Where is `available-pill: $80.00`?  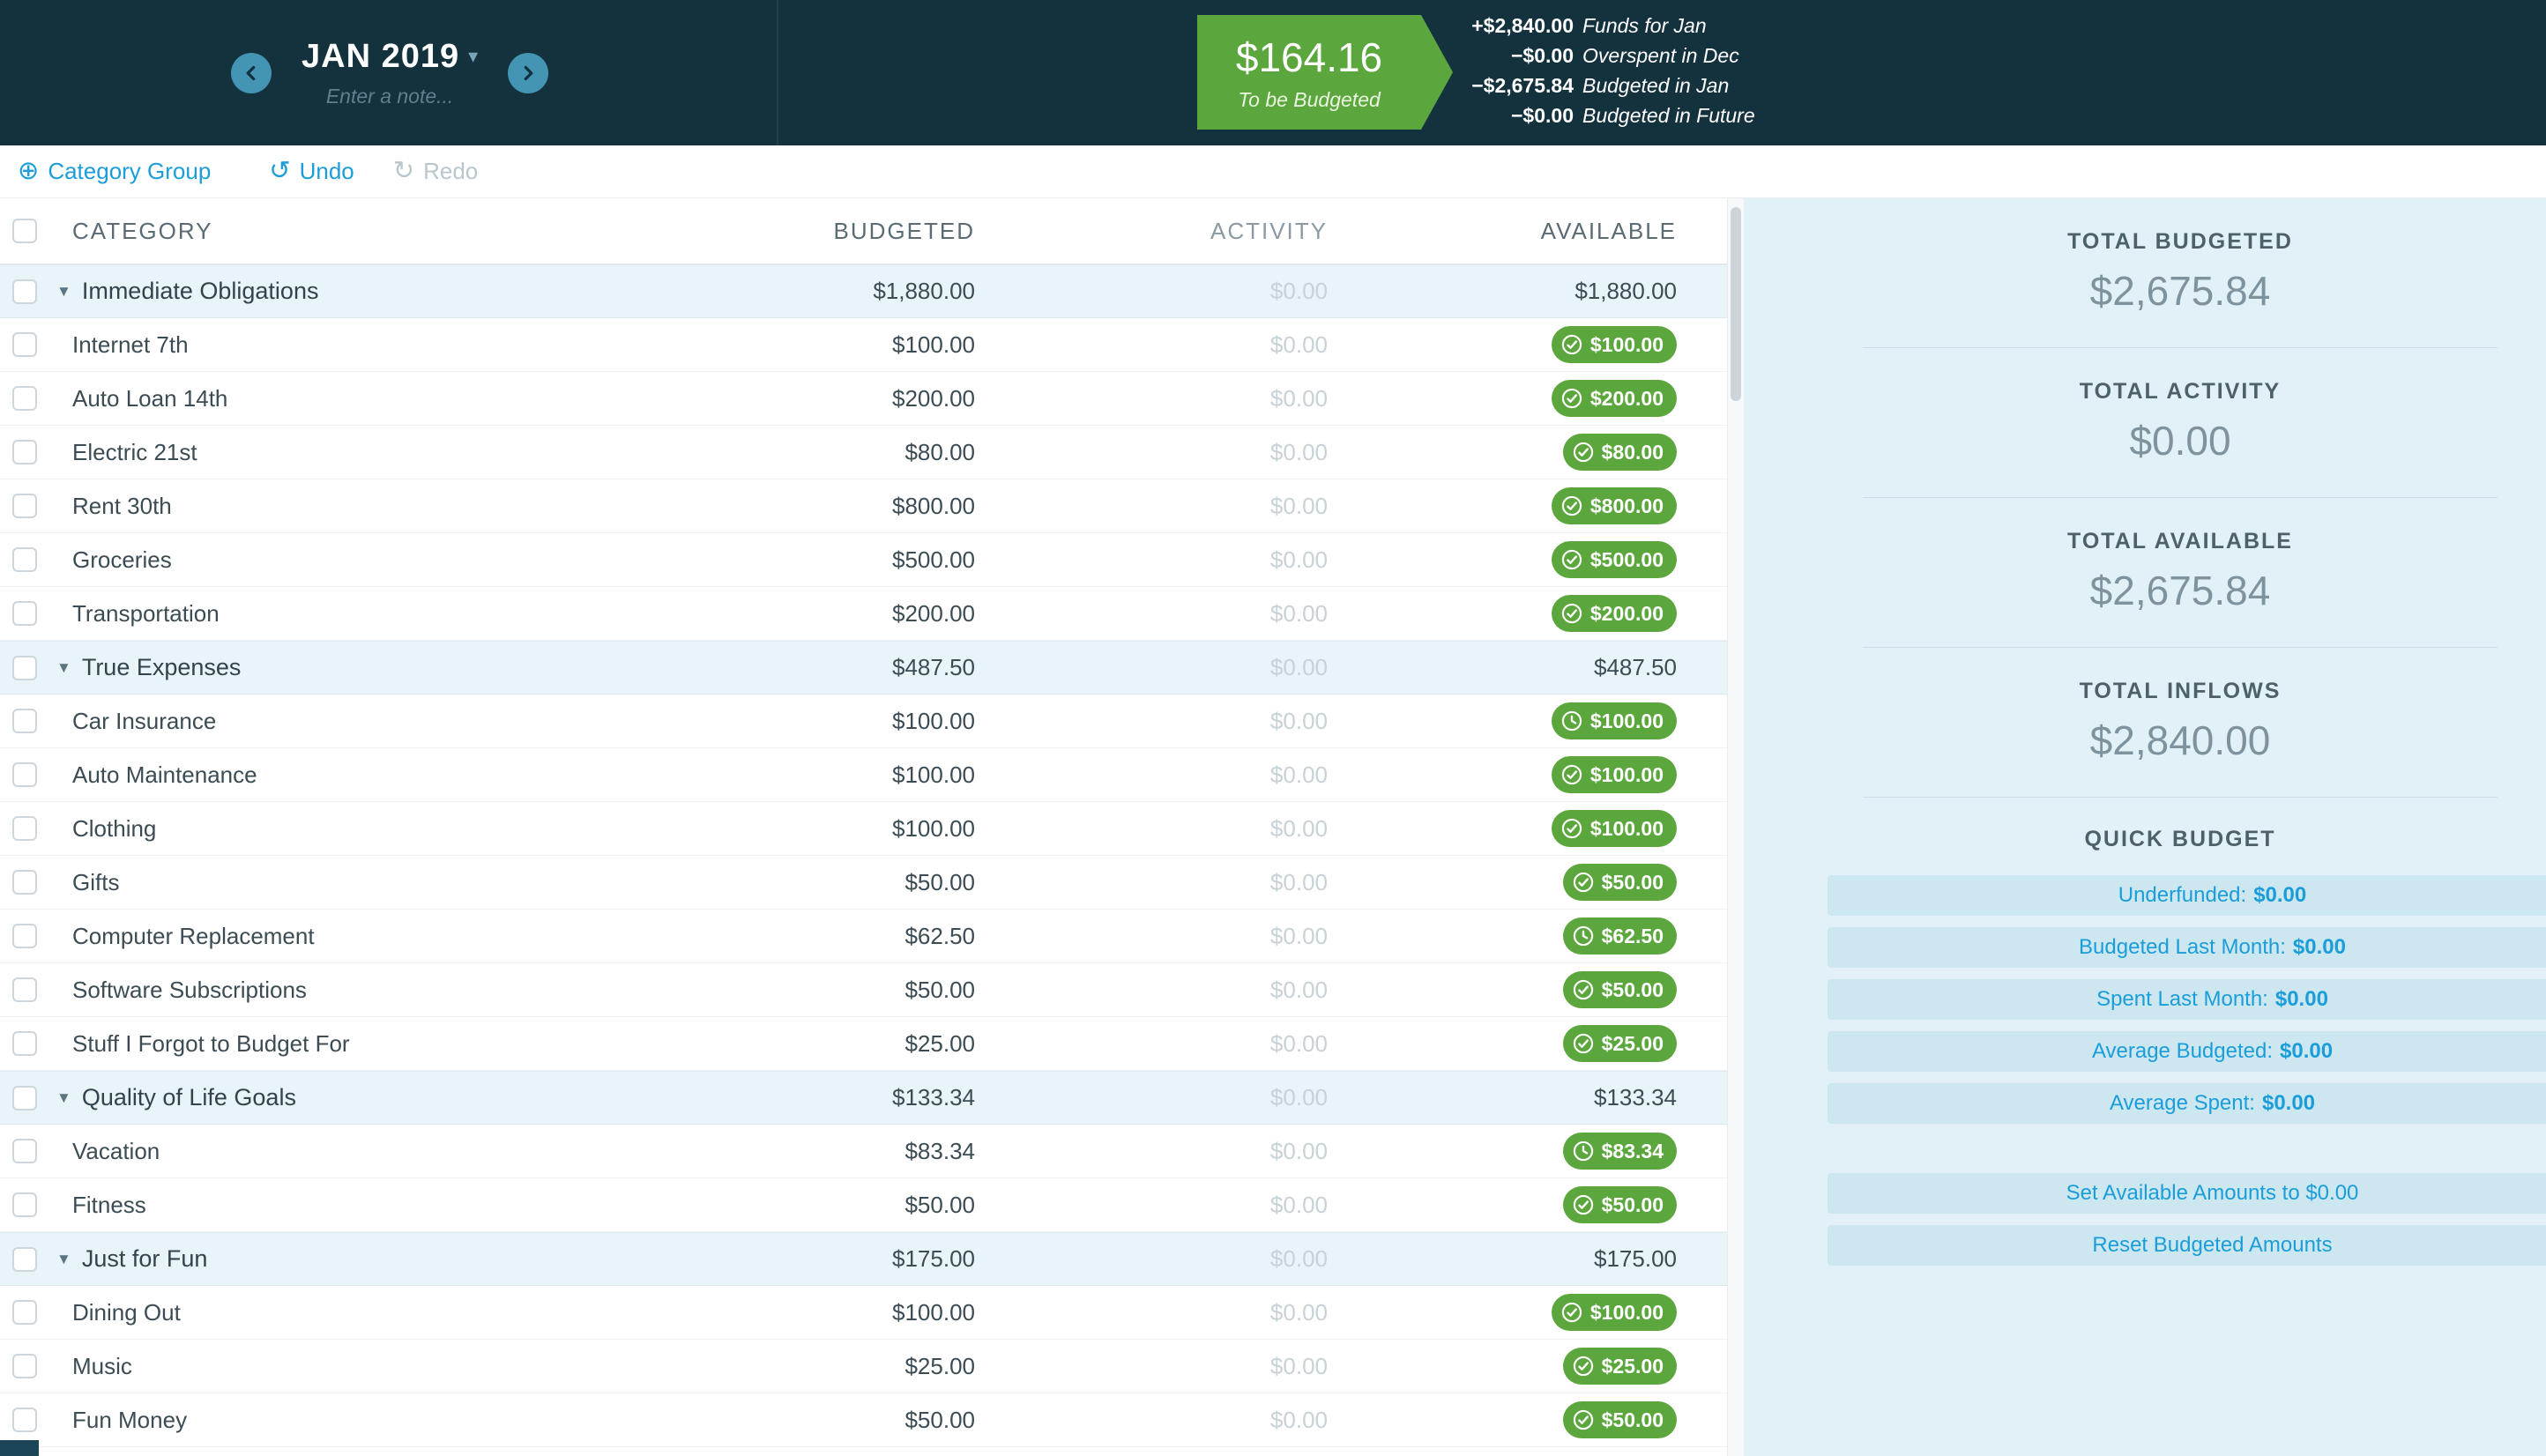 available-pill: $80.00 is located at coordinates (1619, 452).